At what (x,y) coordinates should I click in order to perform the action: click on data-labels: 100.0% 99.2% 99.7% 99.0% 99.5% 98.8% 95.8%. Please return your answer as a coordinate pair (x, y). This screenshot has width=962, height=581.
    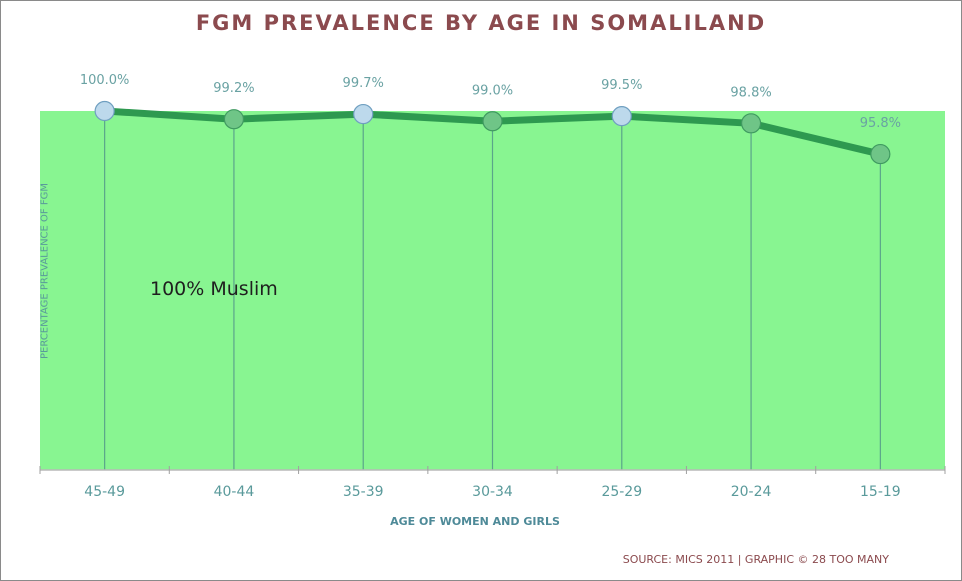
    Looking at the image, I should click on (490, 102).